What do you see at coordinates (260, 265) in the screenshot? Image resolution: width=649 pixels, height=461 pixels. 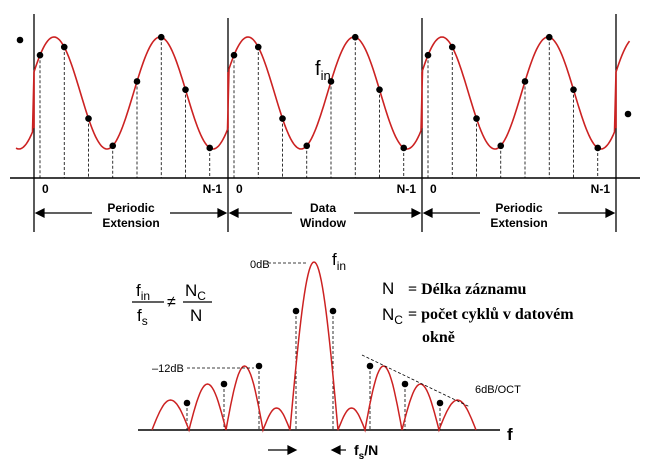 I see `peak-db-label: 0dB` at bounding box center [260, 265].